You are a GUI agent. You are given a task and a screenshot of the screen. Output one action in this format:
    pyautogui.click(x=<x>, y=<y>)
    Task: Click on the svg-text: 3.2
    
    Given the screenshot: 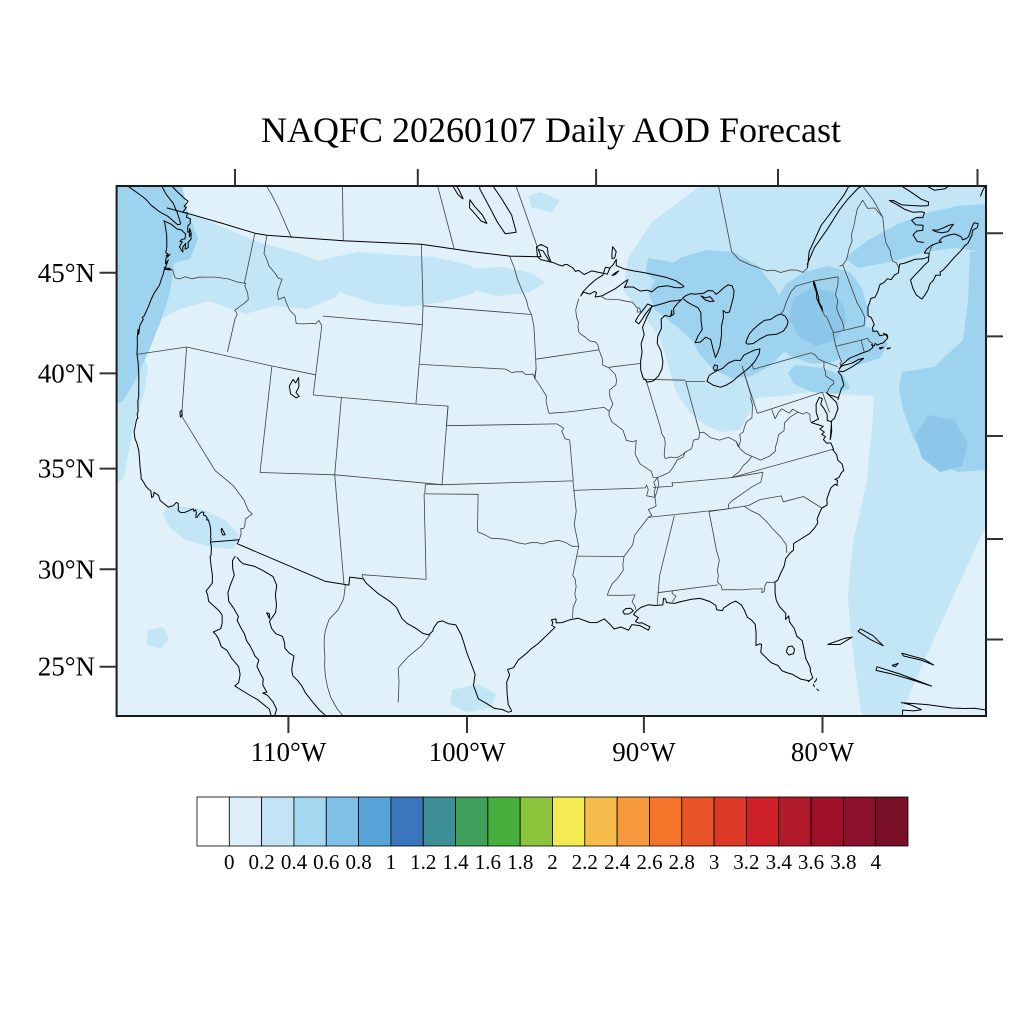 What is the action you would take?
    pyautogui.click(x=746, y=862)
    